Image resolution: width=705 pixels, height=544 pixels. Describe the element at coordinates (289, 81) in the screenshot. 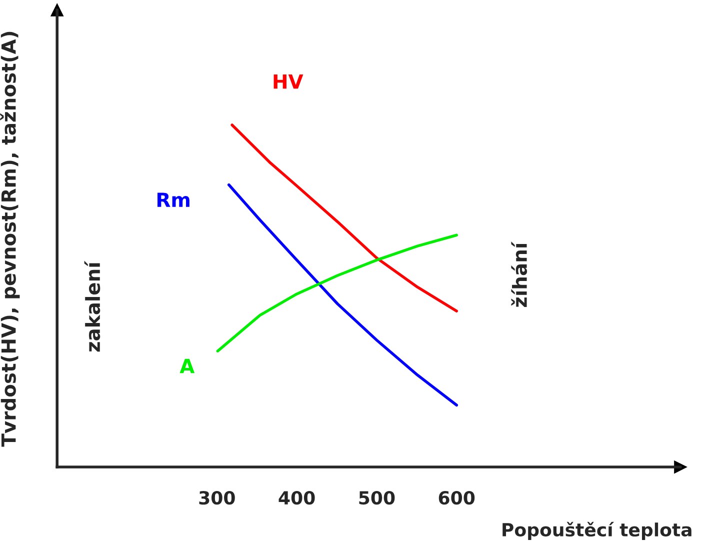

I see `text: HV` at that location.